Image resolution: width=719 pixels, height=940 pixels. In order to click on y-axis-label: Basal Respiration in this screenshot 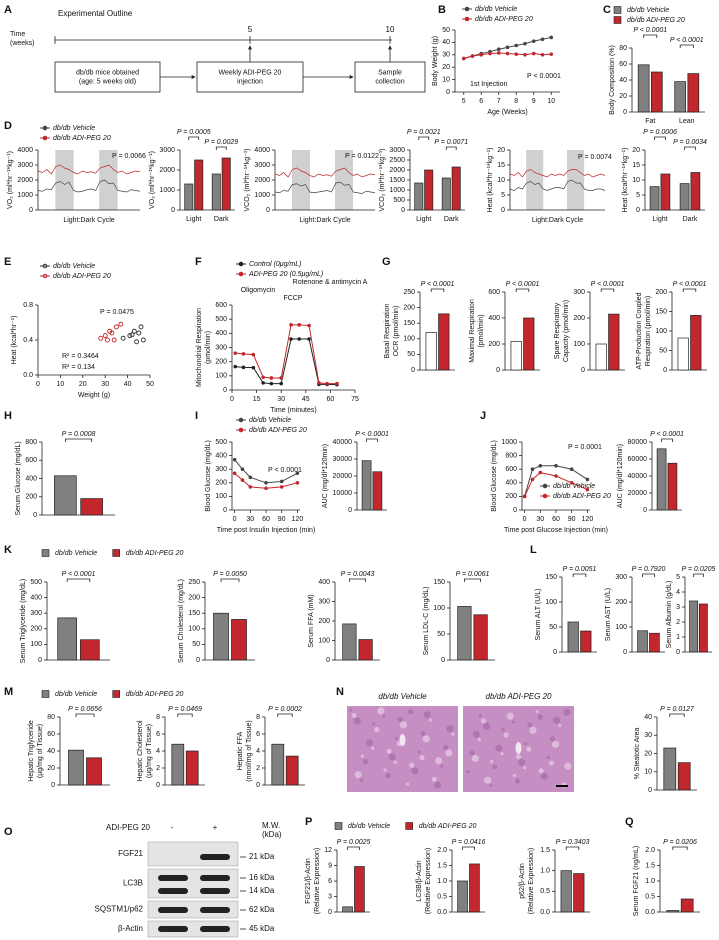, I will do `click(387, 330)`.